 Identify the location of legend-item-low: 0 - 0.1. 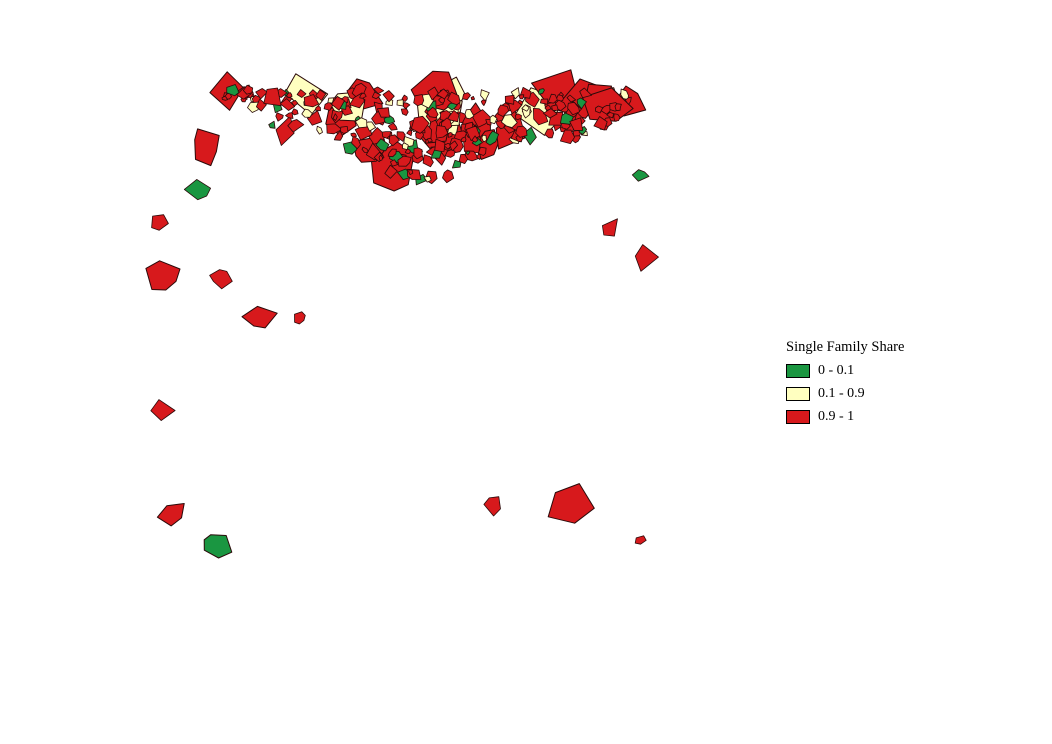
(845, 370).